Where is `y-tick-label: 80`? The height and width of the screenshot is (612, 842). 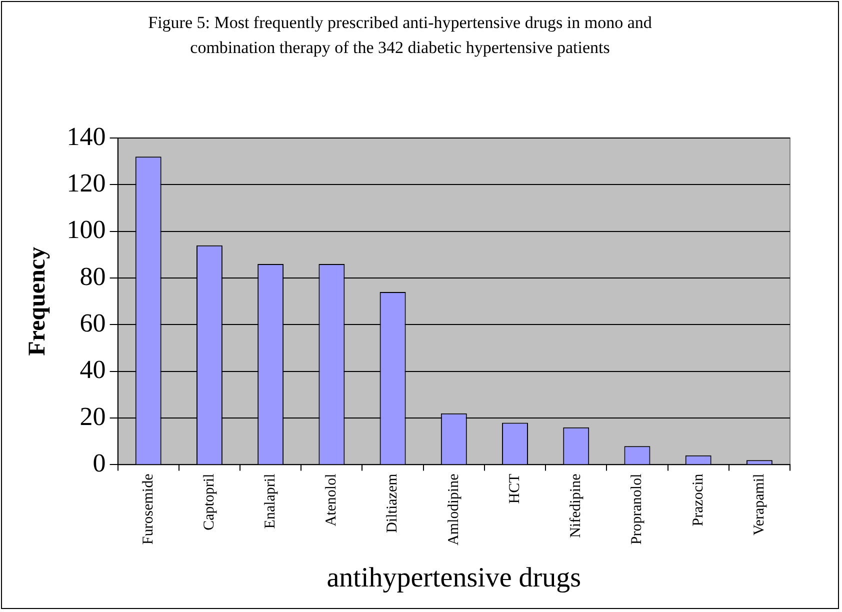
y-tick-label: 80 is located at coordinates (93, 276).